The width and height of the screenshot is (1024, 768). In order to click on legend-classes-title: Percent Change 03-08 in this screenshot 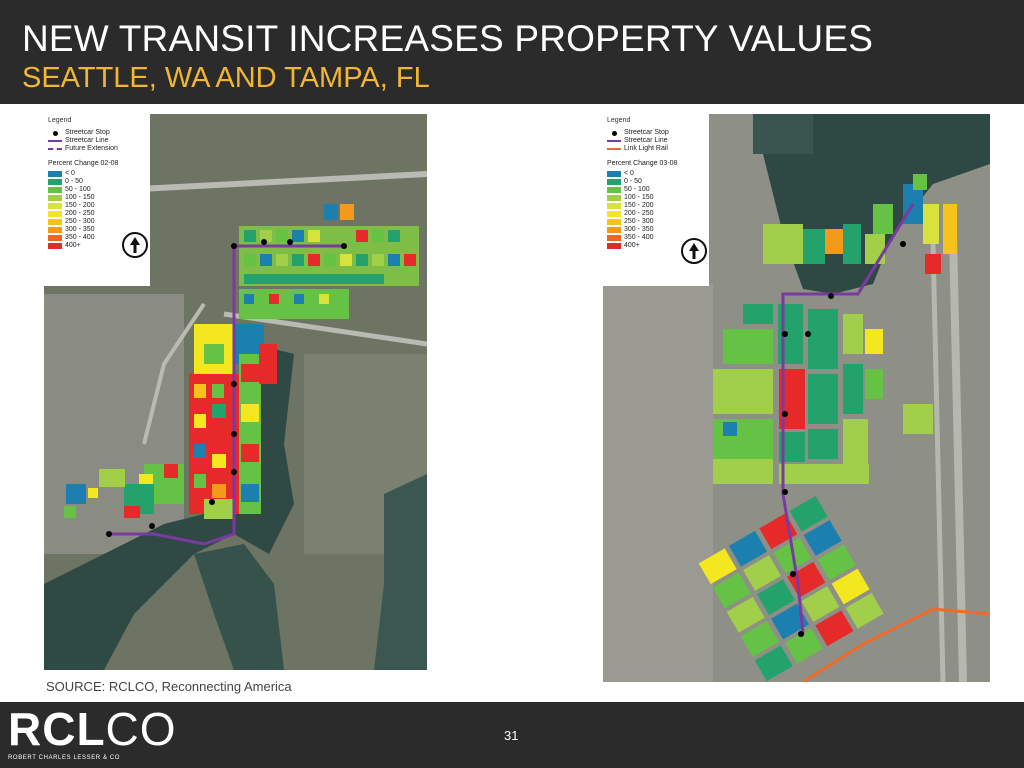, I will do `click(642, 163)`.